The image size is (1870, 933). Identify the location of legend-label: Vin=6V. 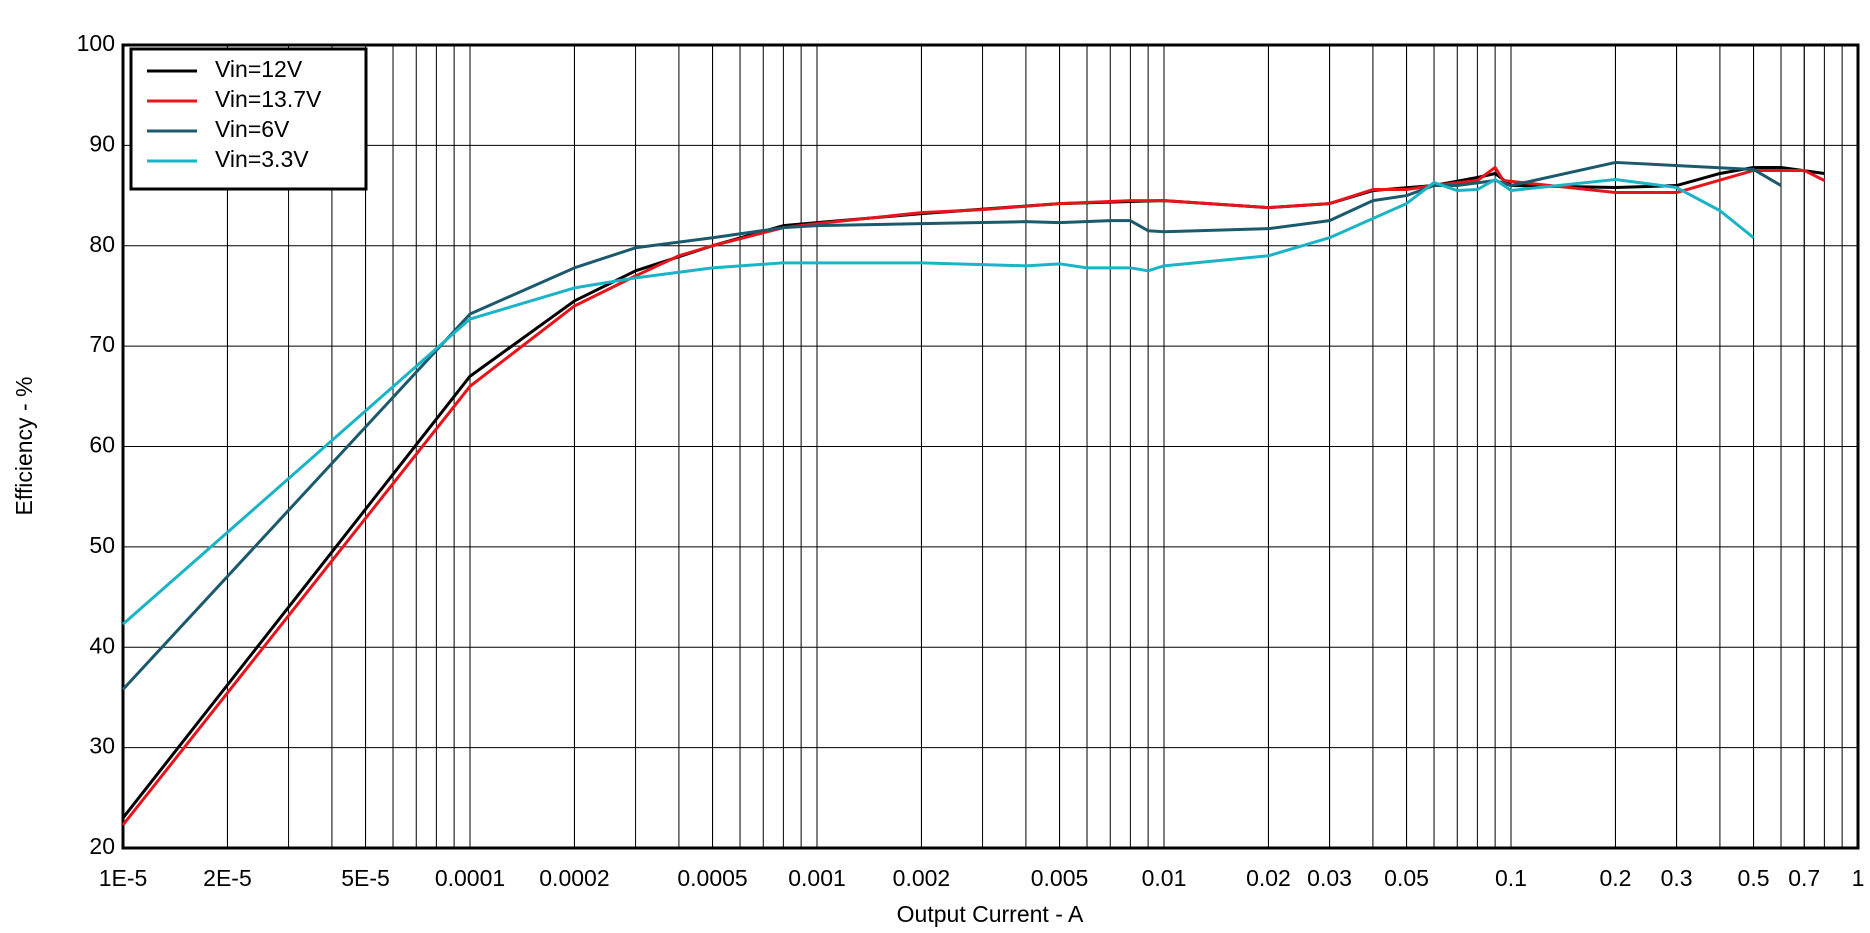
(252, 129).